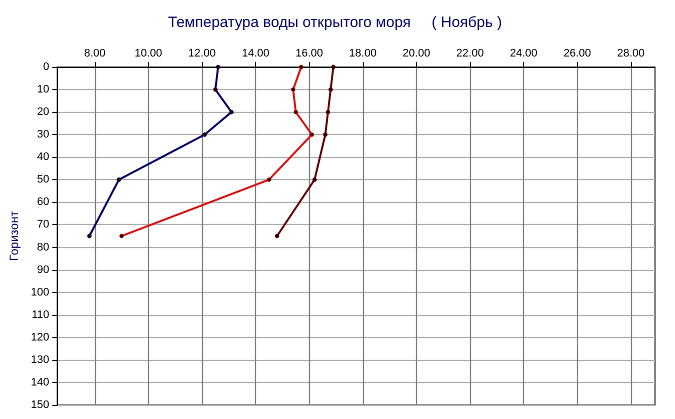 This screenshot has height=419, width=675. I want to click on x-tick-label: 8.00, so click(95, 54).